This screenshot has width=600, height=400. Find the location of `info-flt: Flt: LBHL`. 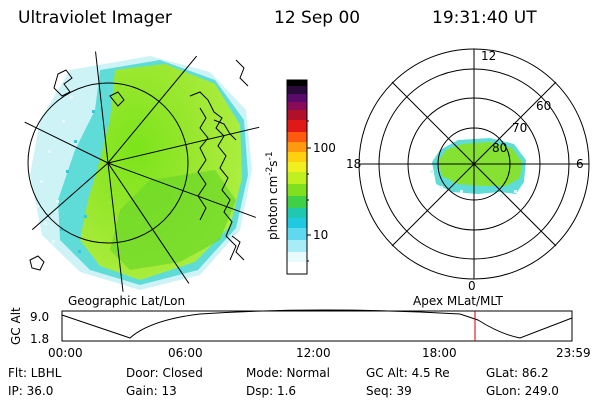

info-flt: Flt: LBHL is located at coordinates (35, 373).